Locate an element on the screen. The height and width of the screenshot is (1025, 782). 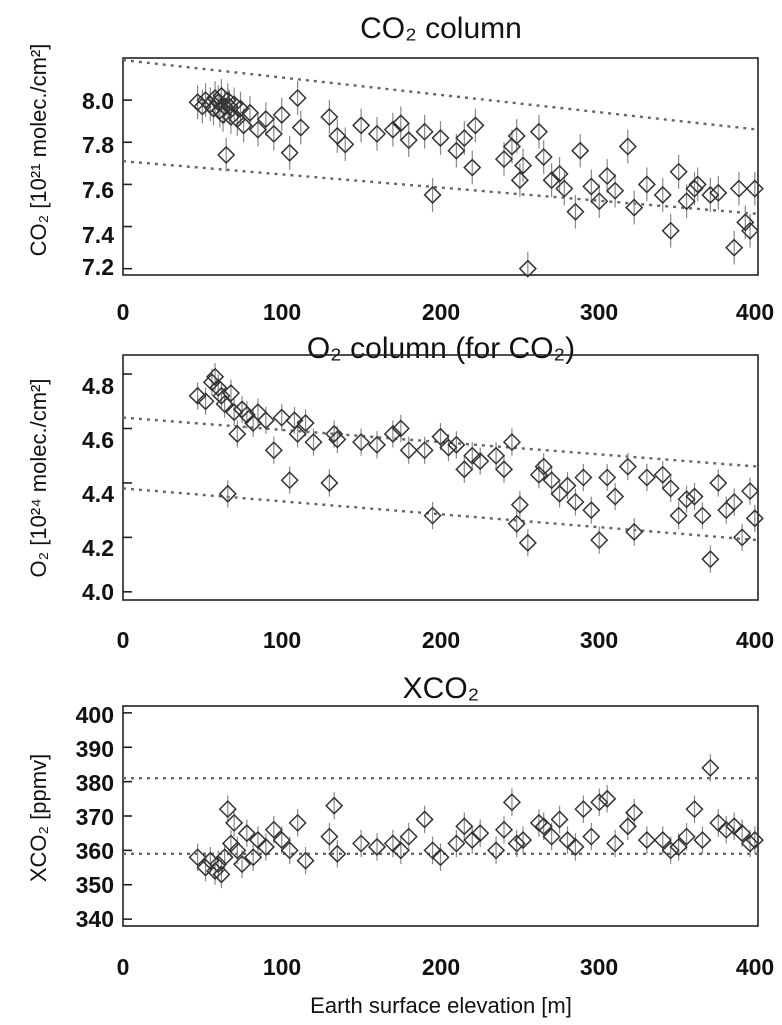
x-ticks: 0 100 200 300 400 is located at coordinates (446, 967).